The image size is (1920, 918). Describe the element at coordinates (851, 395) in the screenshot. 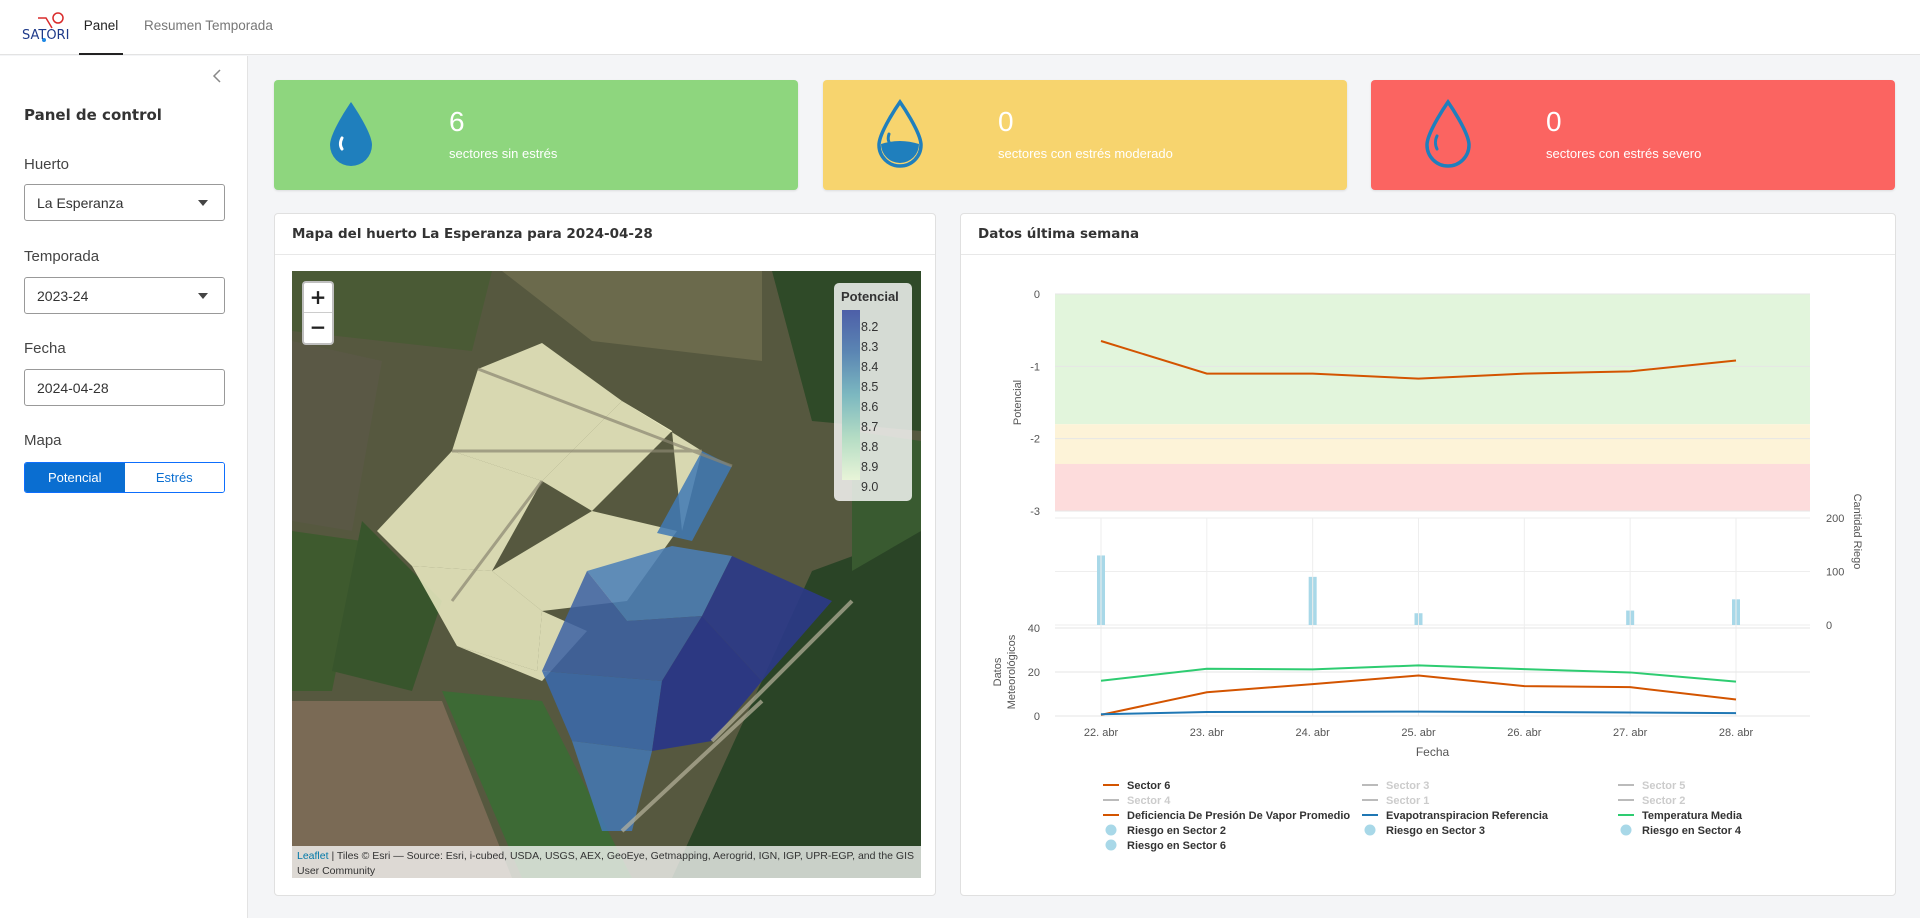

I see `legend-color-scale` at that location.